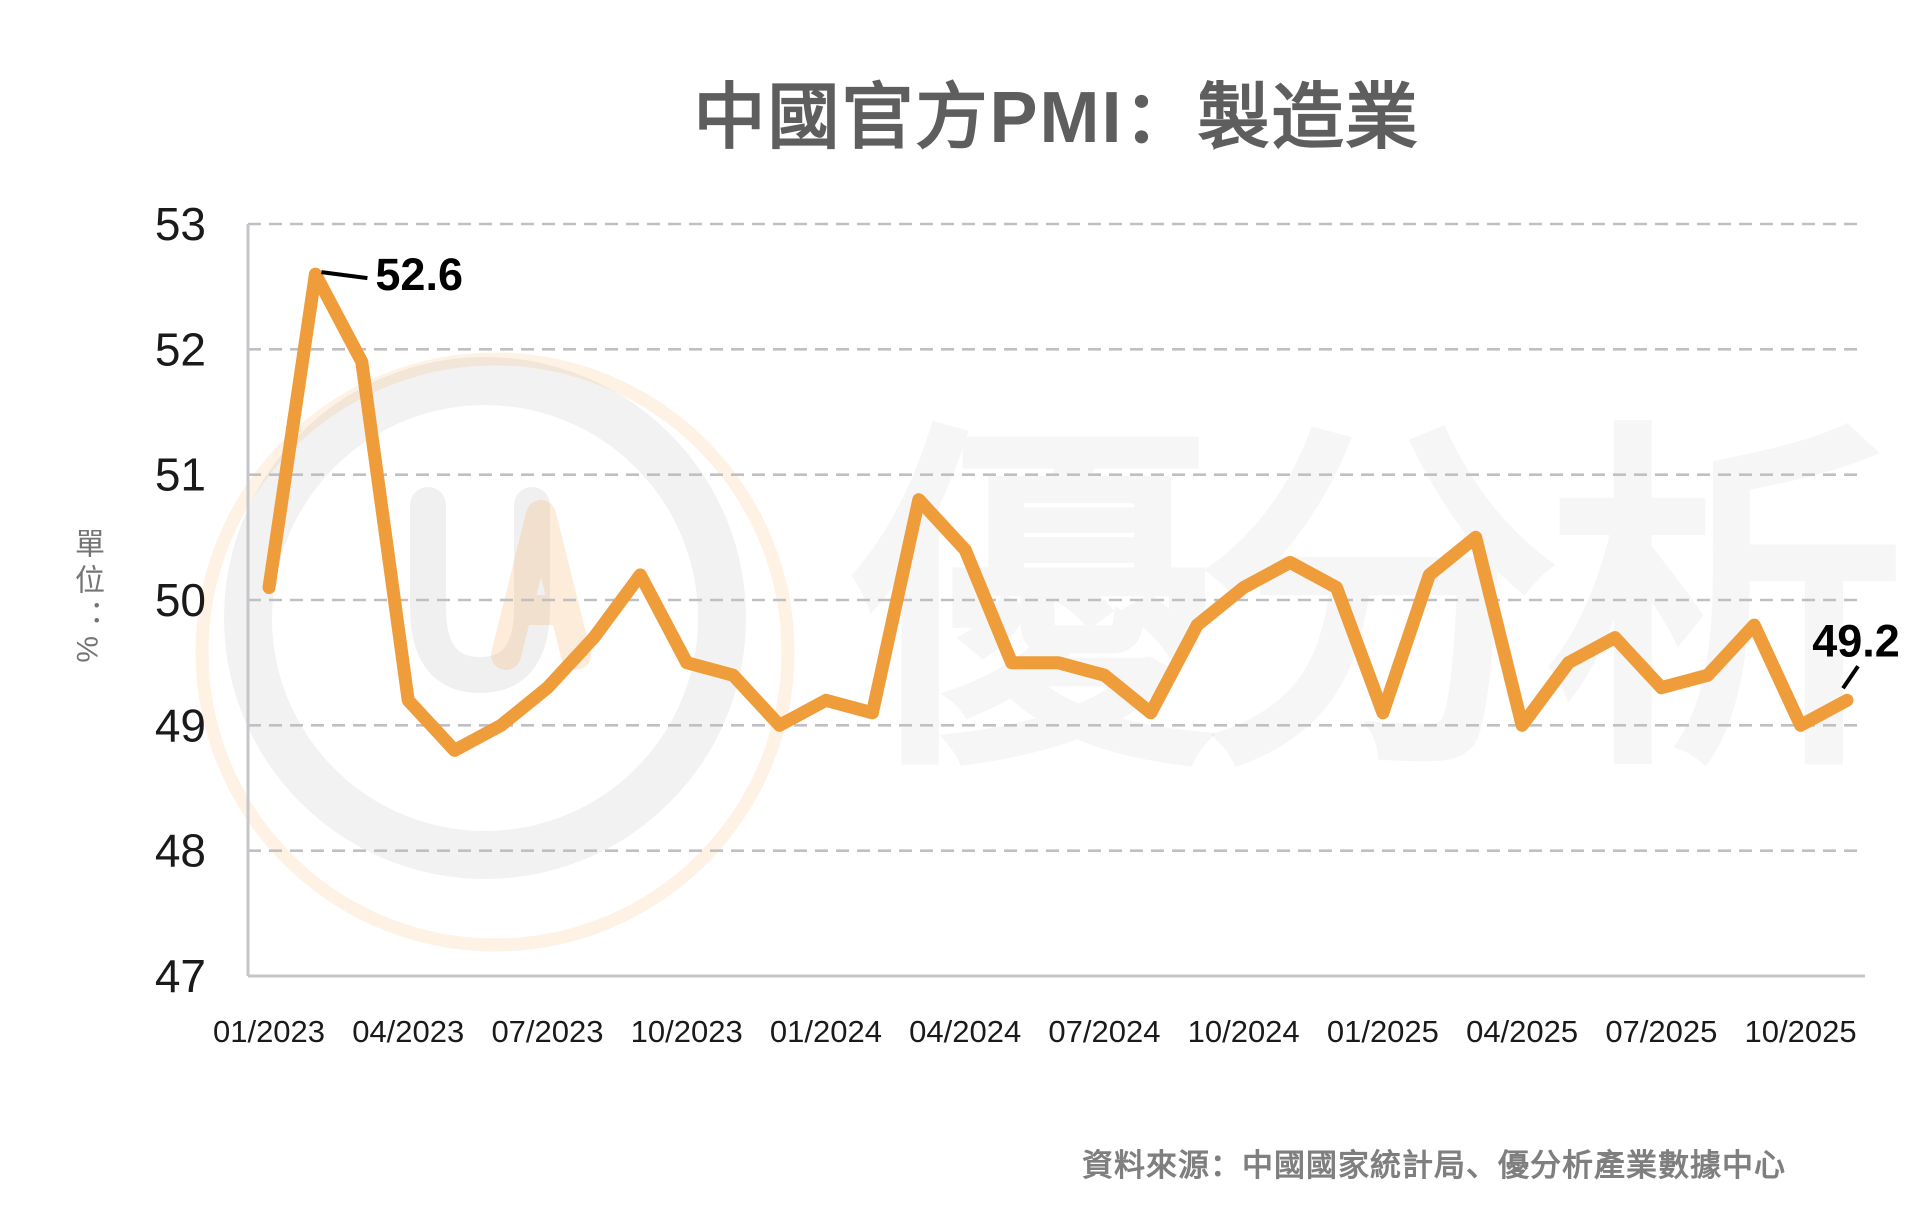 The height and width of the screenshot is (1218, 1920). Describe the element at coordinates (480, 590) in the screenshot. I see `watermark-letter-u` at that location.